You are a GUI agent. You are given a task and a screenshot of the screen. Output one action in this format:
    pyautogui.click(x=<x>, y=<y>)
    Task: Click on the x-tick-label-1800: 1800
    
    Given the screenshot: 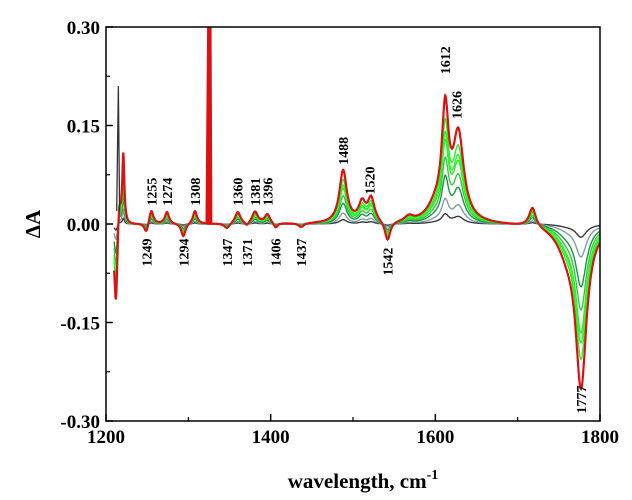 What is the action you would take?
    pyautogui.click(x=600, y=437)
    